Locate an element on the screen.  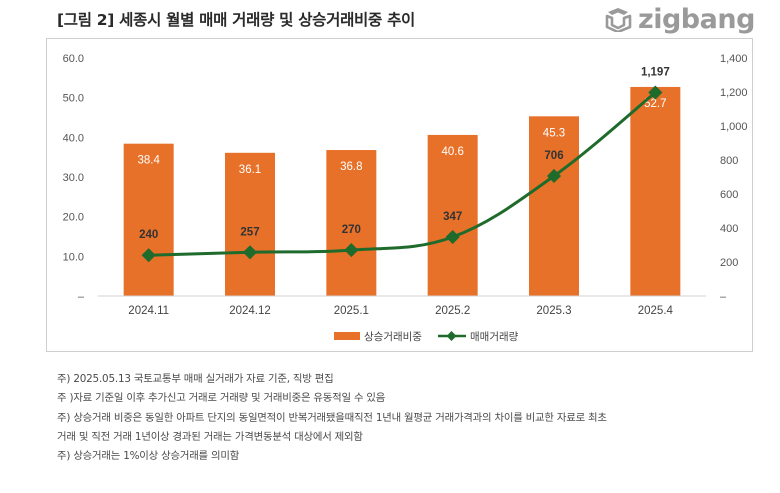
line-value-label: 1,197 is located at coordinates (655, 73).